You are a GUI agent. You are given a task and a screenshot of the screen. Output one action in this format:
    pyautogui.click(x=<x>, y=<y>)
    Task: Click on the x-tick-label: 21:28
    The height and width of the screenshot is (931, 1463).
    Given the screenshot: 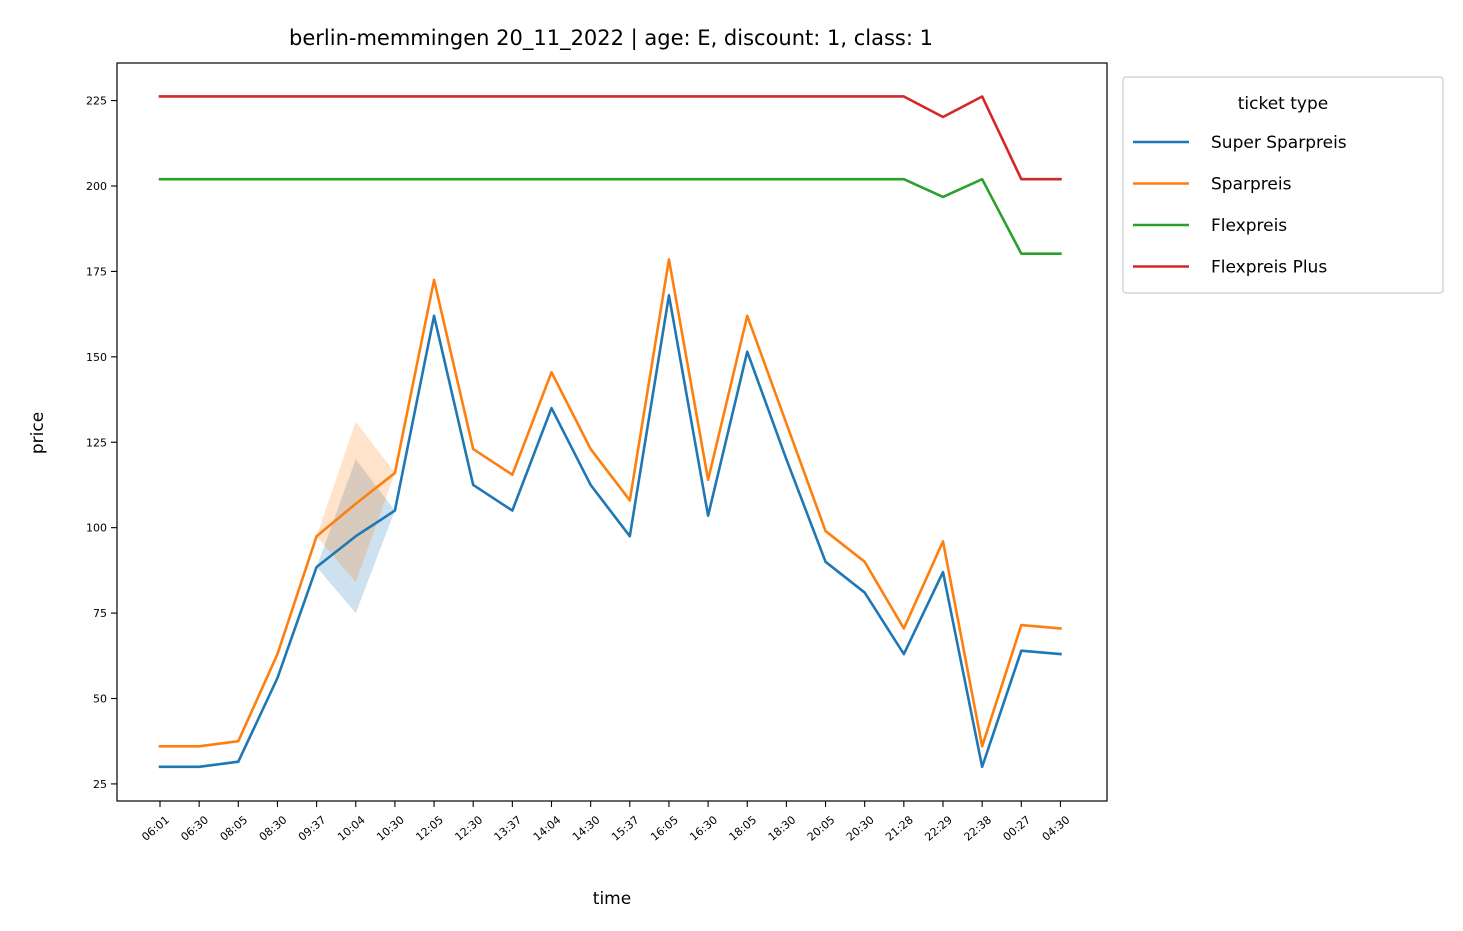 What is the action you would take?
    pyautogui.click(x=899, y=828)
    